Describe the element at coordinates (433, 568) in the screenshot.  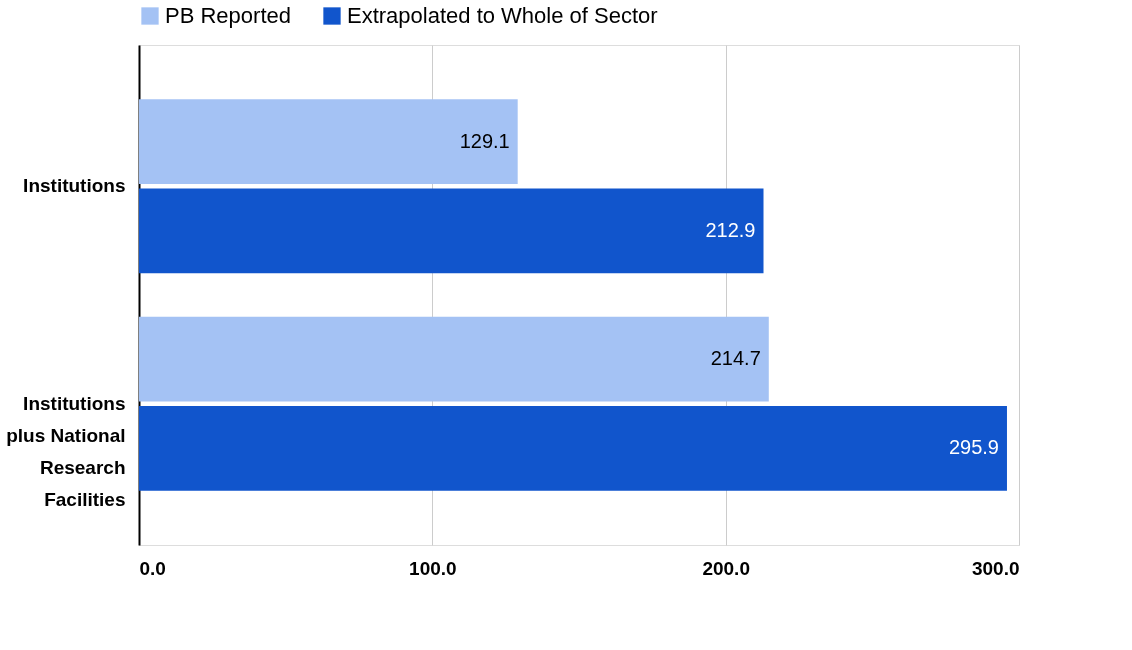
I see `x-tick-label: 100.0` at that location.